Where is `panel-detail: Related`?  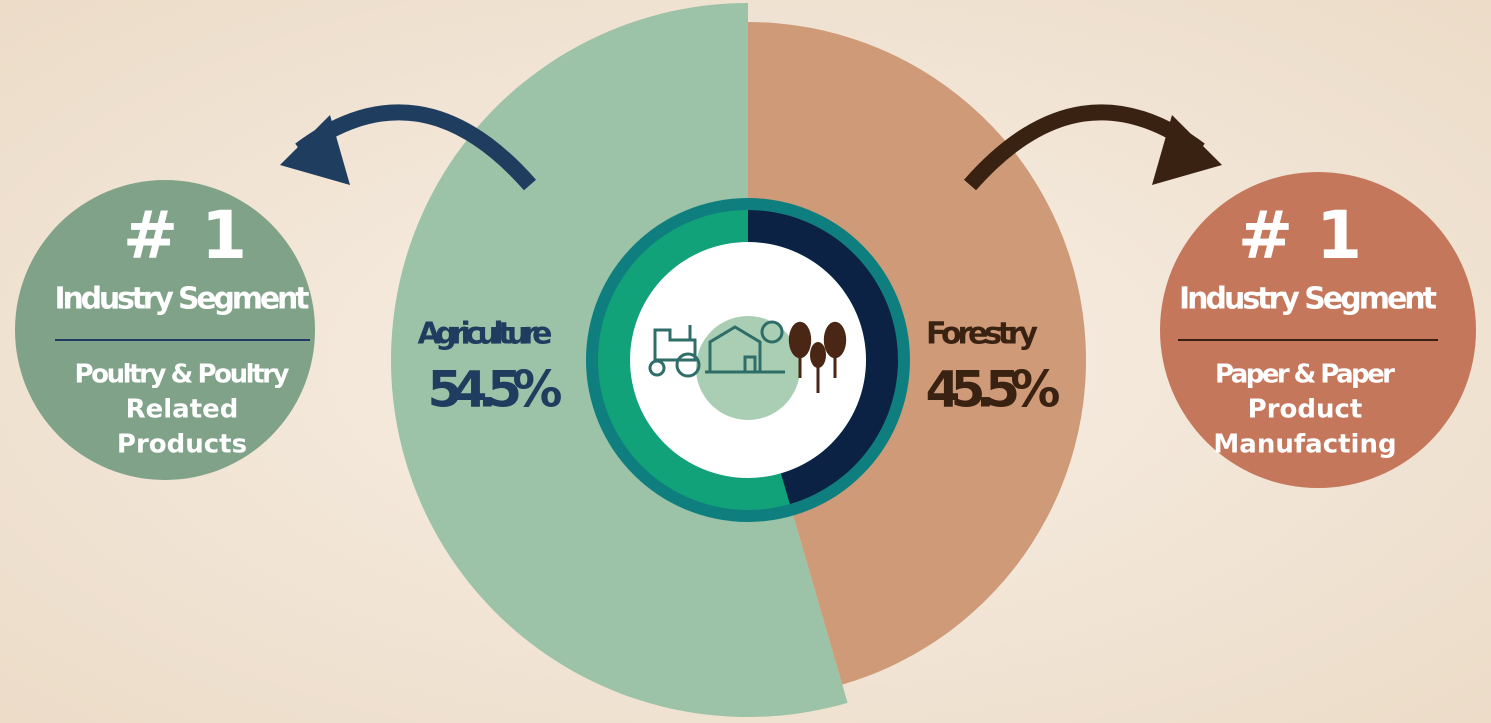
panel-detail: Related is located at coordinates (182, 410).